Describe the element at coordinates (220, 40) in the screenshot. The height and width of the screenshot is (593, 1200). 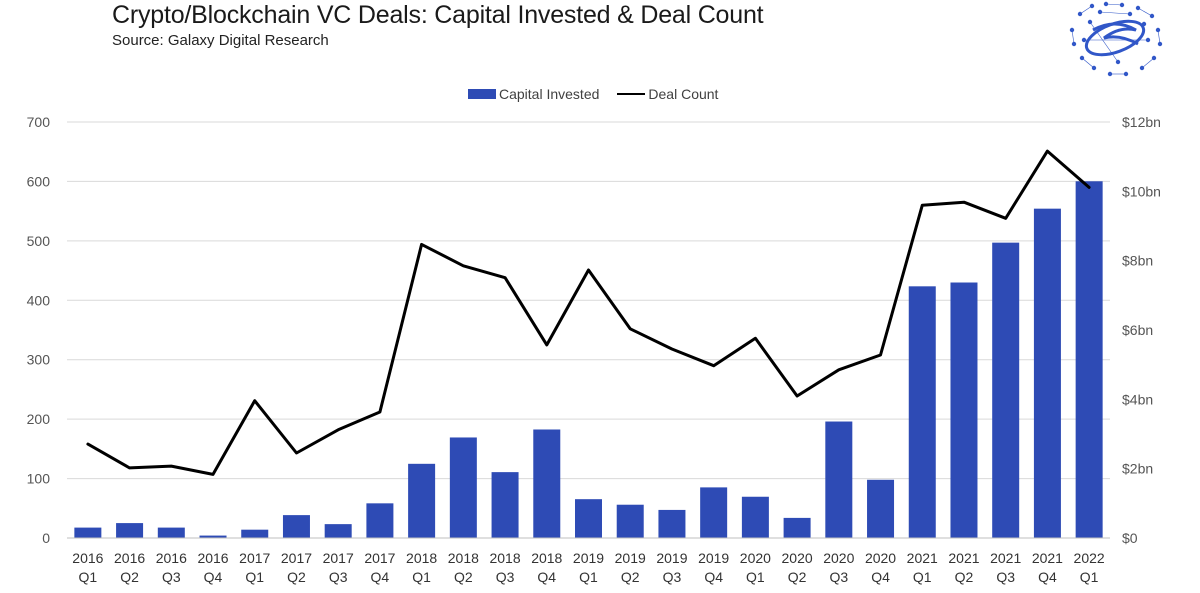
I see `chart-subtitle: Source: Galaxy Digital Research` at that location.